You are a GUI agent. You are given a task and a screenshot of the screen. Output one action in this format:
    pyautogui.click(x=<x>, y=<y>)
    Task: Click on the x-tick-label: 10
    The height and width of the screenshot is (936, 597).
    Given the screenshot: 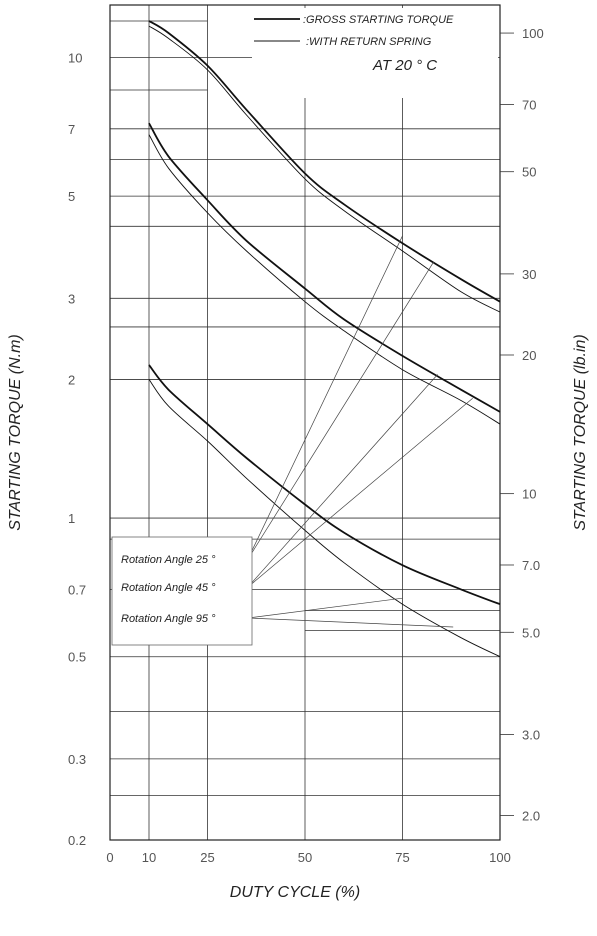 What is the action you would take?
    pyautogui.click(x=149, y=857)
    